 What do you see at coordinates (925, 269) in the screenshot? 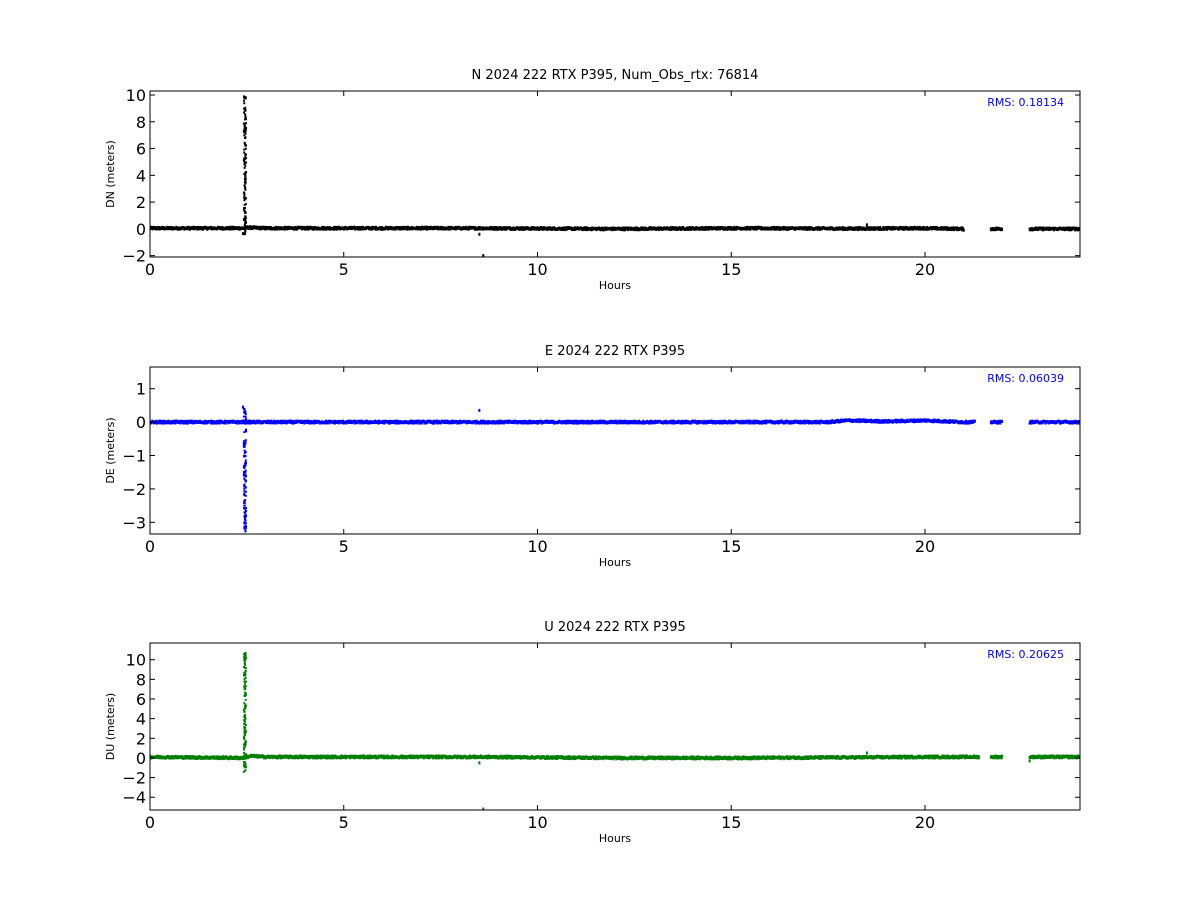
I see `x-tick-label: 20` at bounding box center [925, 269].